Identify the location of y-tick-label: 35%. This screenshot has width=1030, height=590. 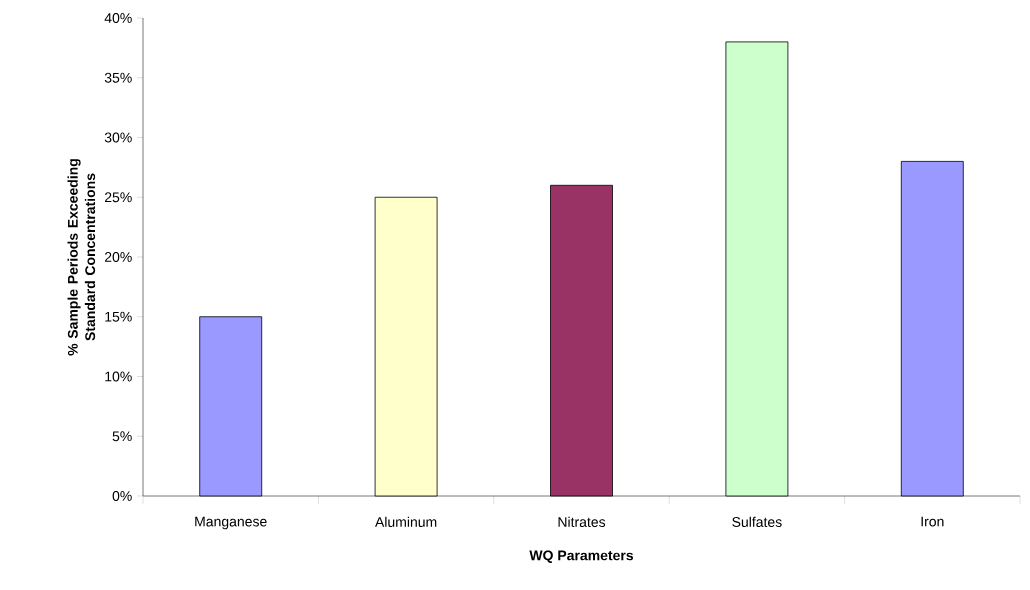
(118, 77).